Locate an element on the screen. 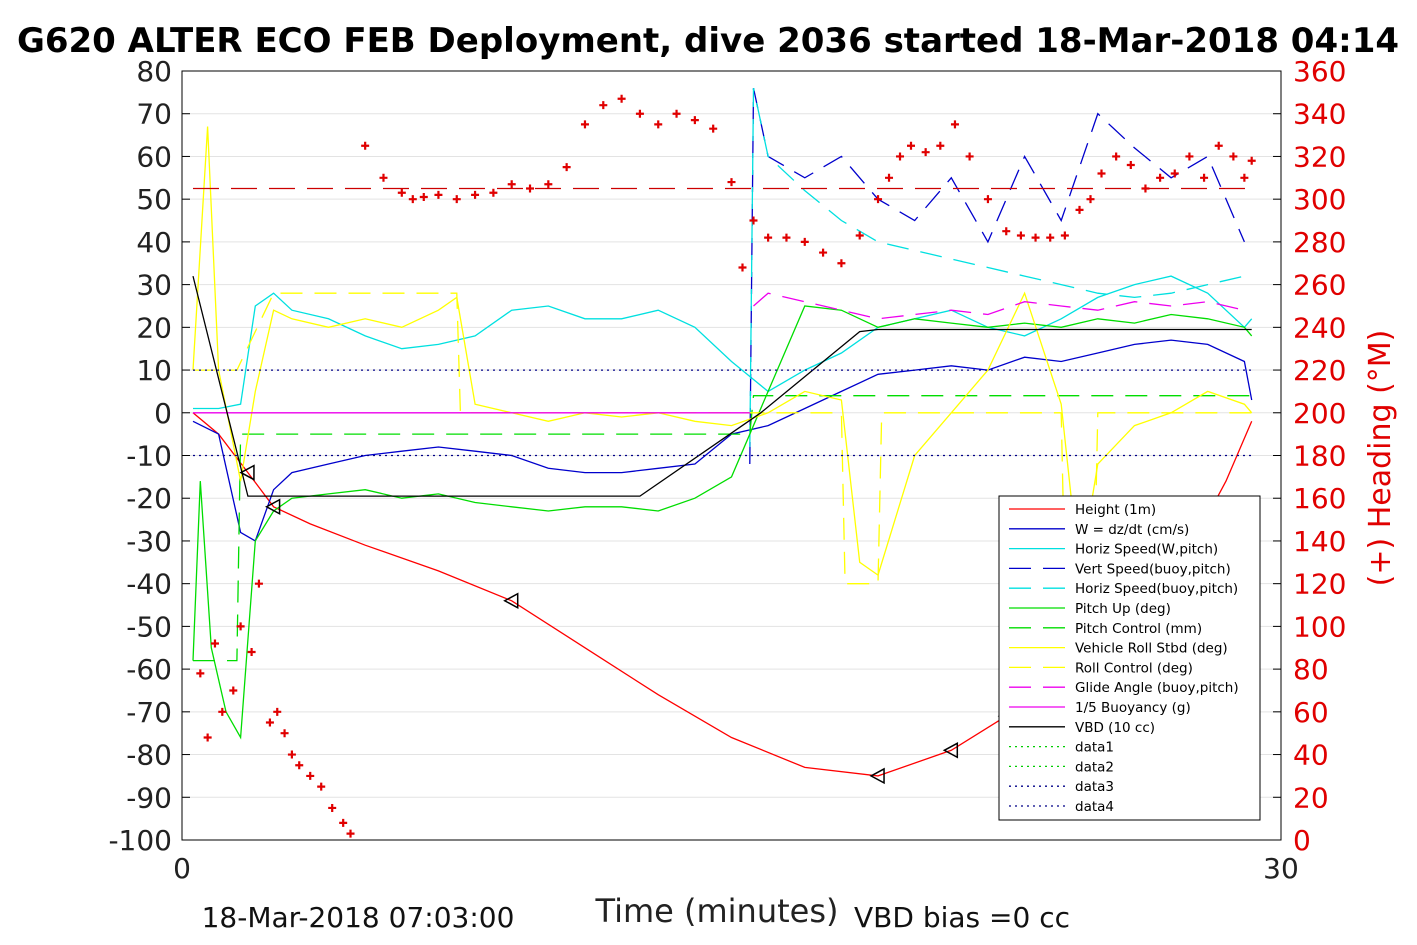 The image size is (1417, 945). legend-label: W = dz/dt (cm/s) is located at coordinates (1132, 530).